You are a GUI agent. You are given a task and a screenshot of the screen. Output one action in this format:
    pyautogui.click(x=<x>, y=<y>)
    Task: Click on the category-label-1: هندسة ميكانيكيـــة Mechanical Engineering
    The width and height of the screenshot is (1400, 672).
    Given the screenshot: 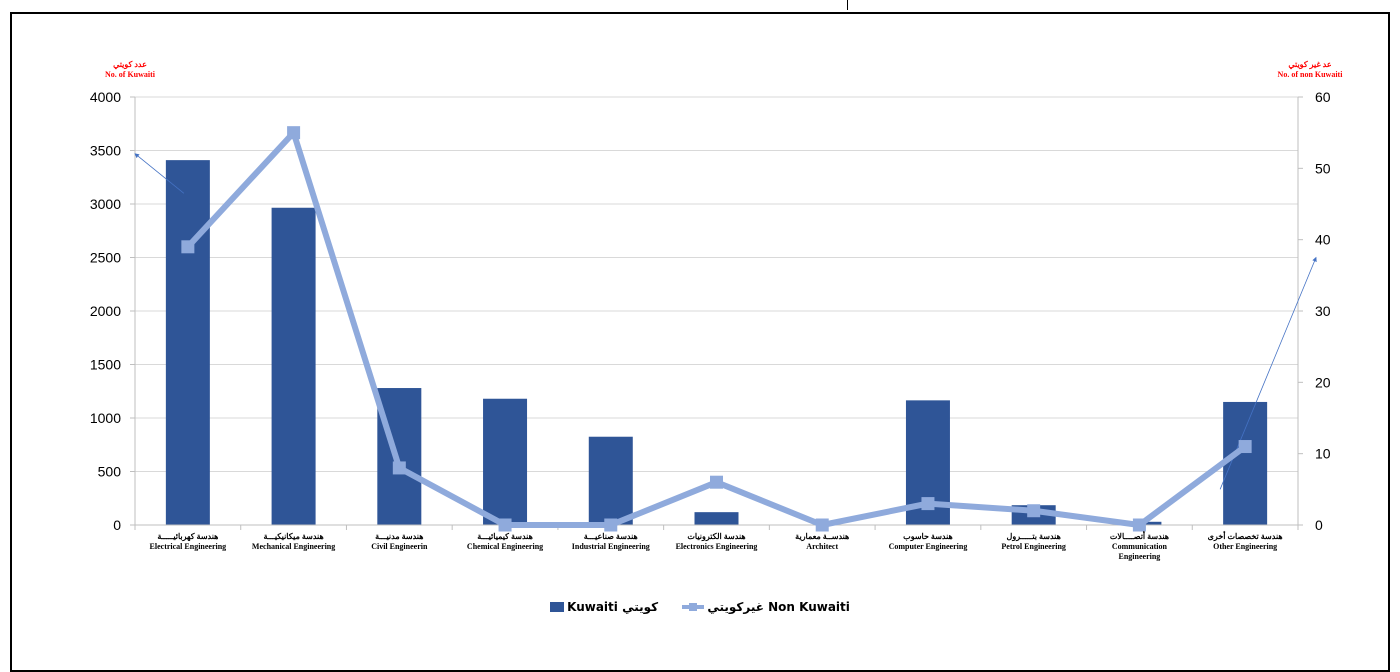 What is the action you would take?
    pyautogui.click(x=293, y=541)
    